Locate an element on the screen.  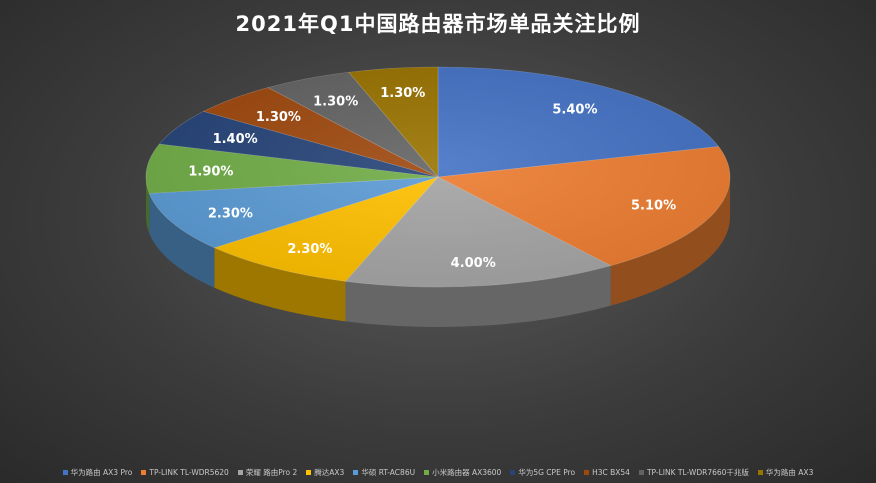
legend-label-6: 华为5G CPE Pro is located at coordinates (547, 472).